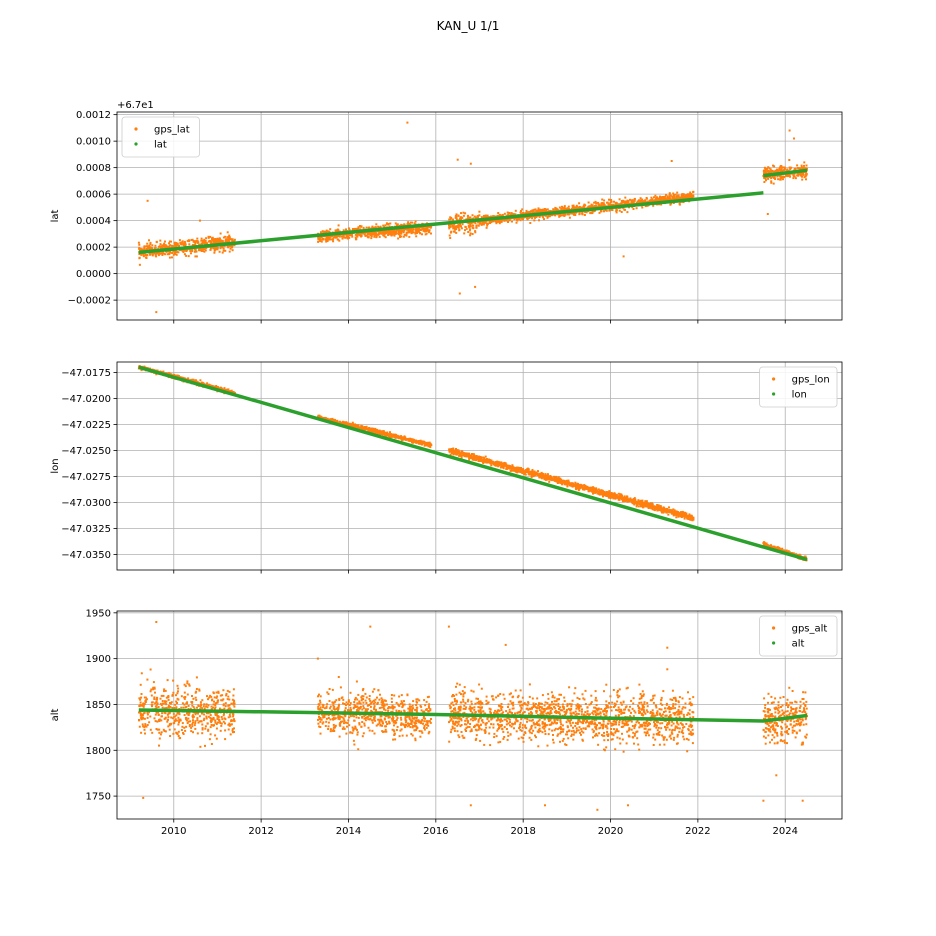  Describe the element at coordinates (407, 122) in the screenshot. I see `gps_lat-outlier-point` at that location.